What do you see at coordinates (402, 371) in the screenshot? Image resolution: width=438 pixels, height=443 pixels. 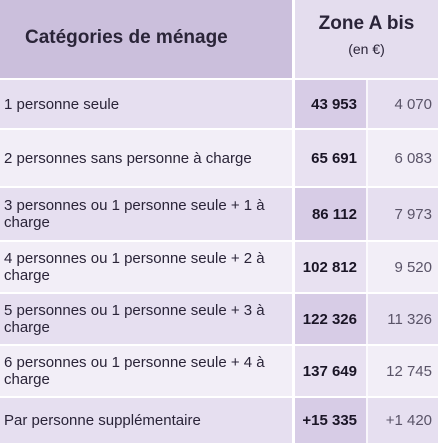 I see `row-secondary-value: 12 745` at bounding box center [402, 371].